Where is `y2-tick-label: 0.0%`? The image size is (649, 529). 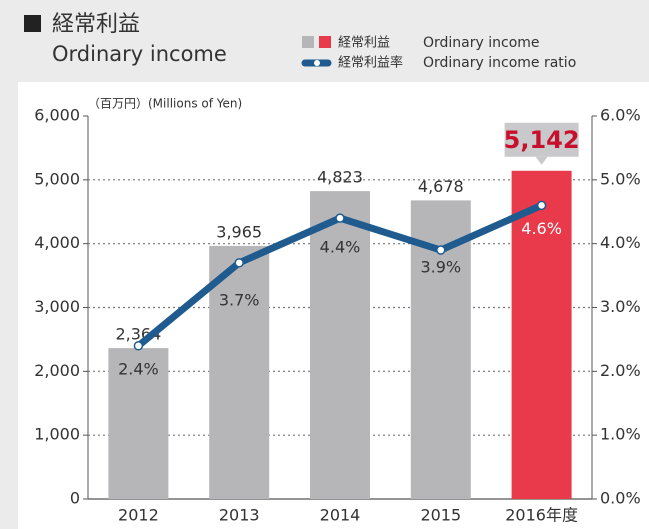 y2-tick-label: 0.0% is located at coordinates (620, 498).